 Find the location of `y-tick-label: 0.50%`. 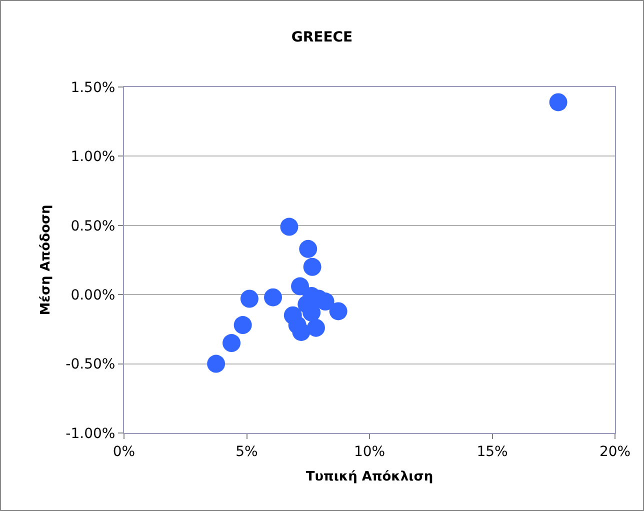

y-tick-label: 0.50% is located at coordinates (93, 226).